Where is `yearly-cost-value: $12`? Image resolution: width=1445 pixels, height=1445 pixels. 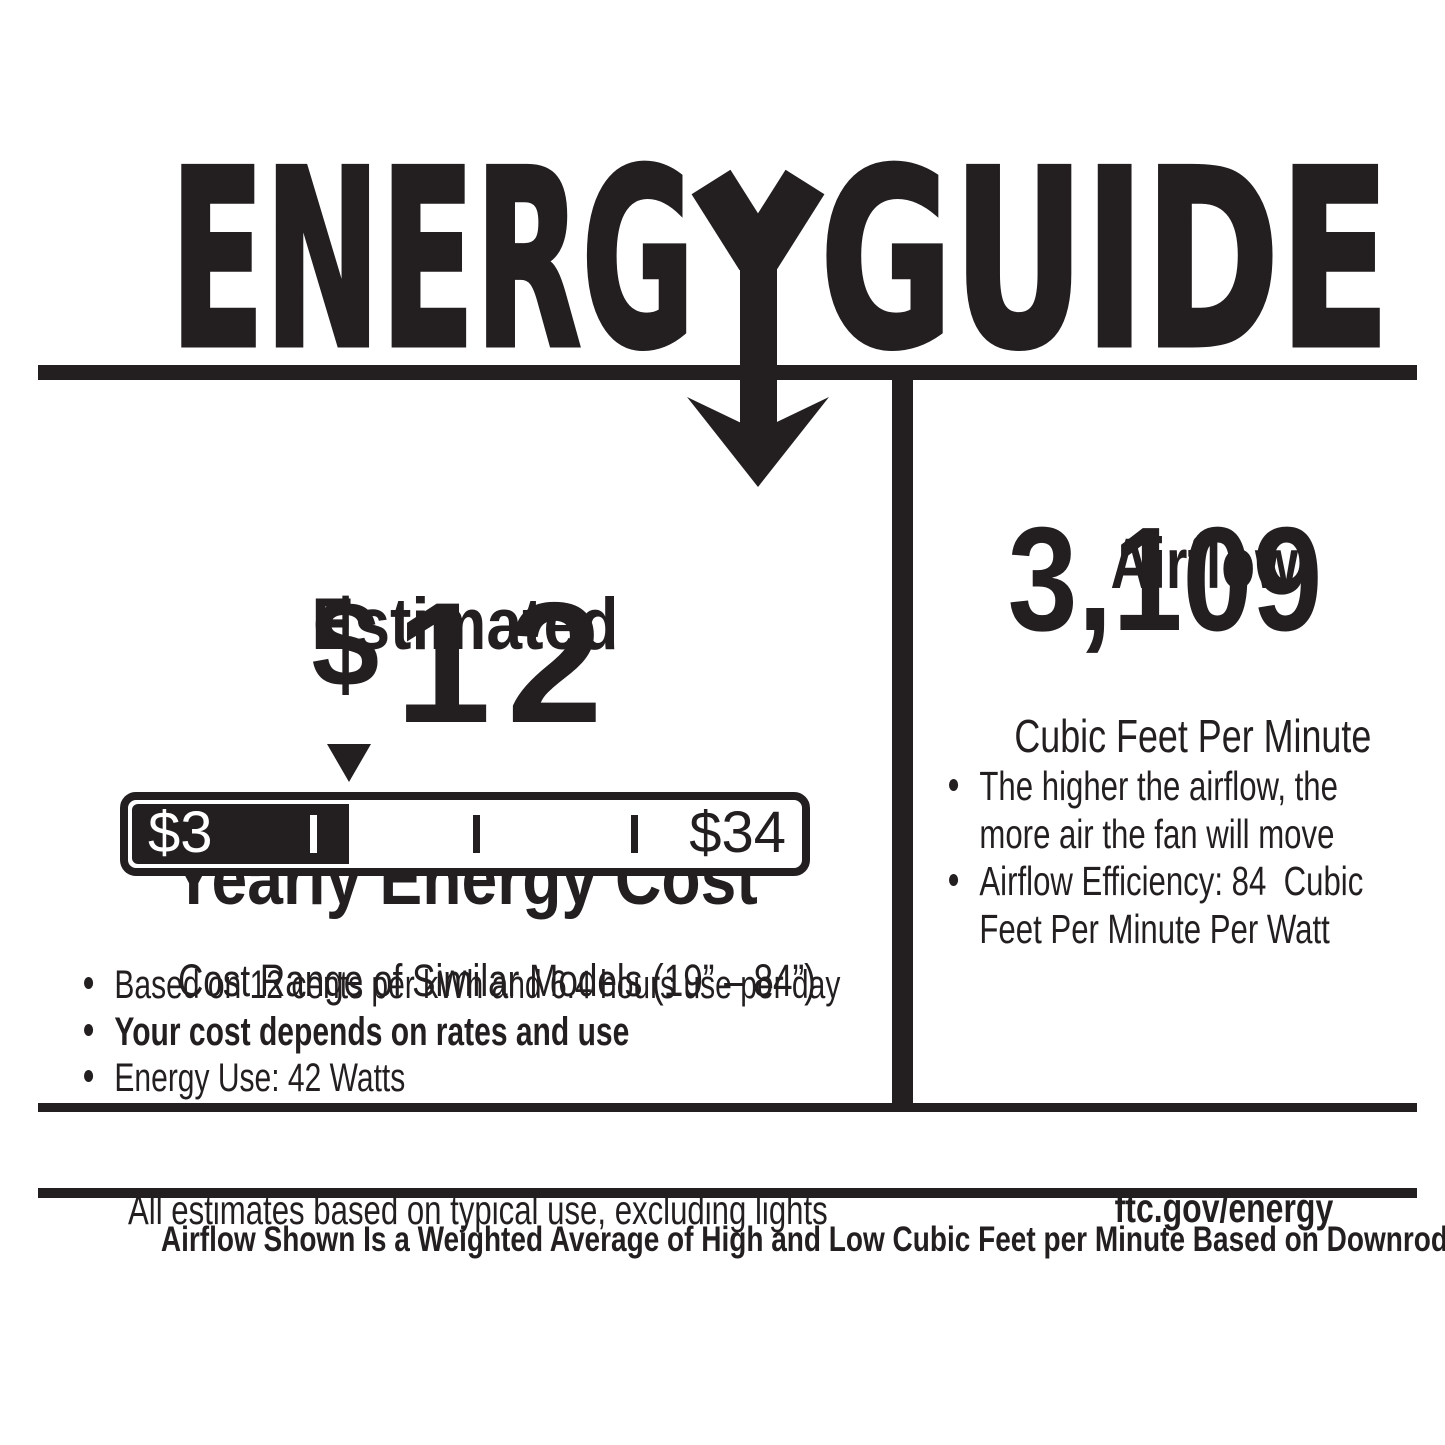 yearly-cost-value: $12 is located at coordinates (465, 653).